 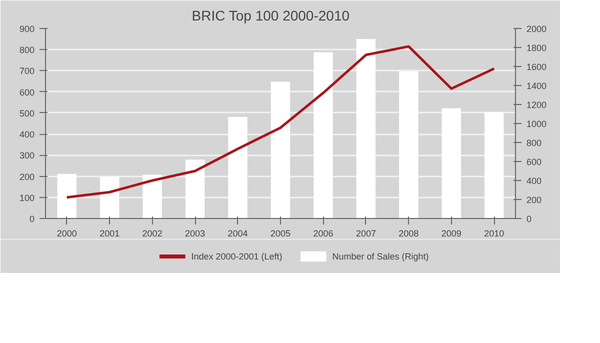 What do you see at coordinates (536, 105) in the screenshot?
I see `y2-tick-label: 1200` at bounding box center [536, 105].